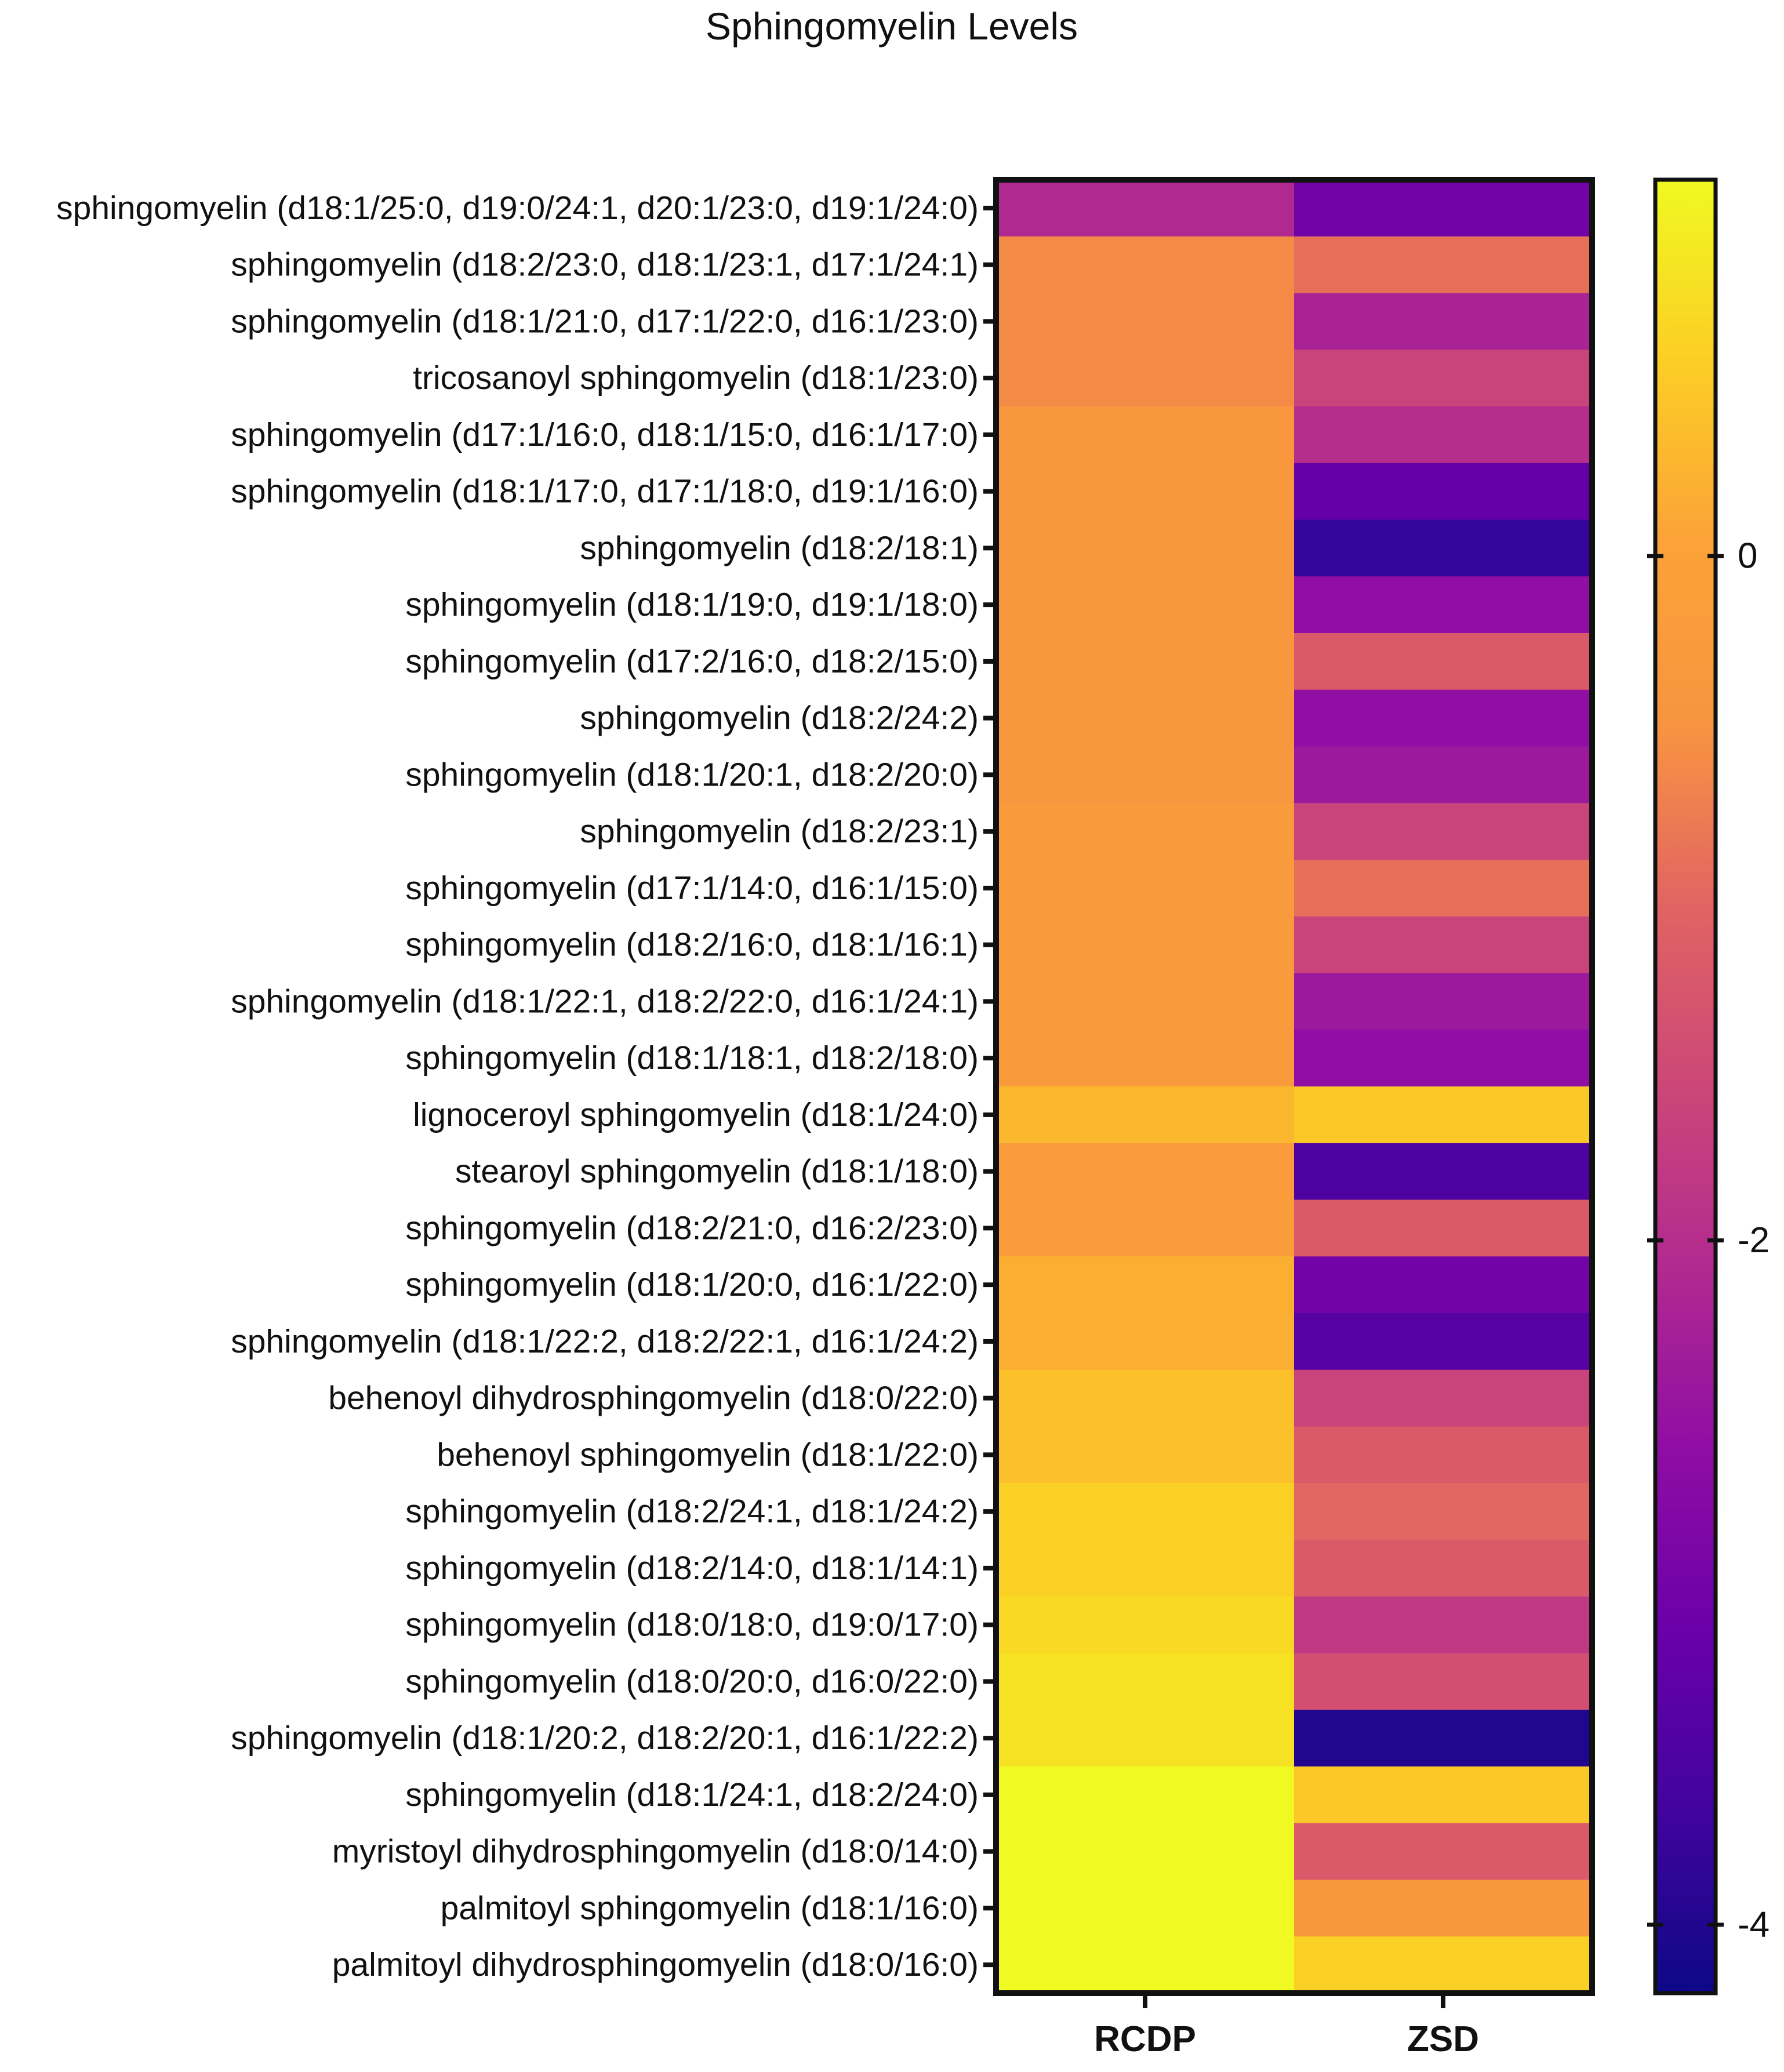 The image size is (1784, 2072). What do you see at coordinates (717, 1171) in the screenshot?
I see `row-label: stearoyl sphingomyelin (d18:1/18:0)` at bounding box center [717, 1171].